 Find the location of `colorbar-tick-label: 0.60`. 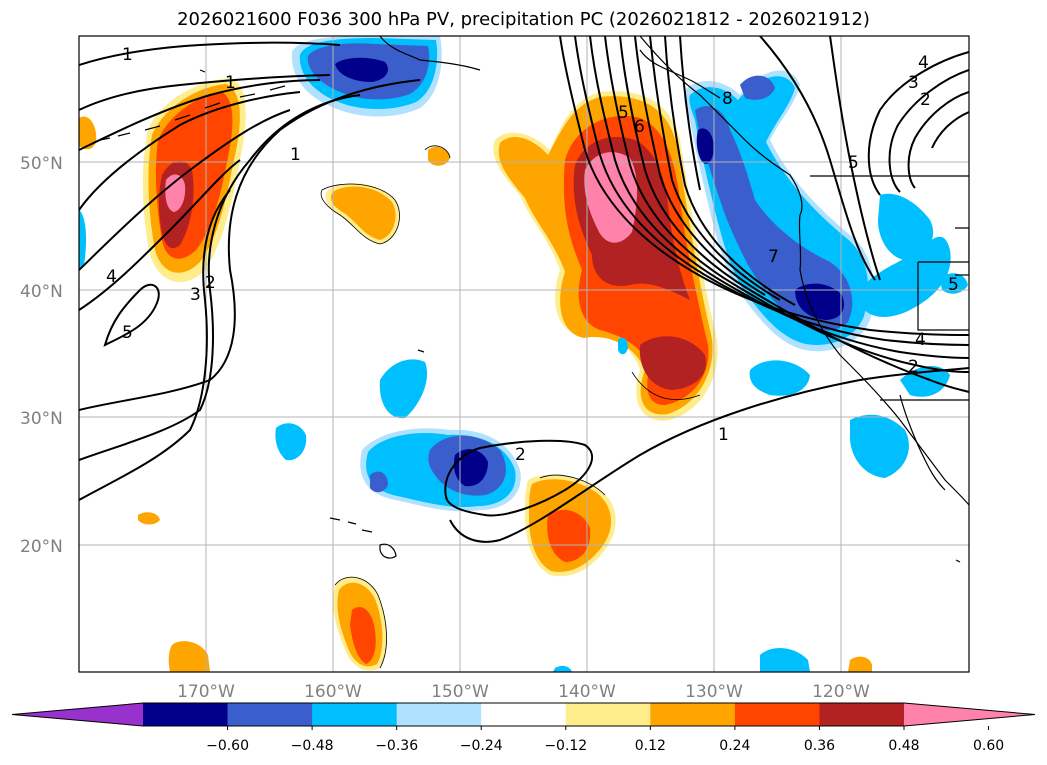

colorbar-tick-label: 0.60 is located at coordinates (988, 746).